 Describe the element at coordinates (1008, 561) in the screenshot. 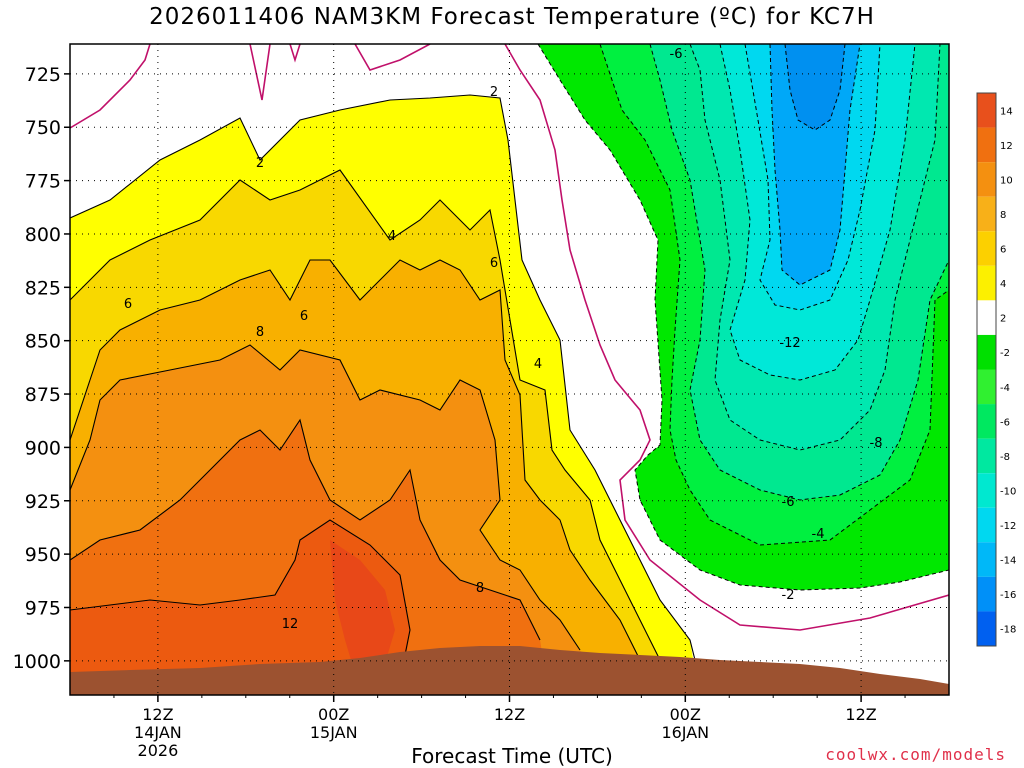

I see `colorbar-label: -14` at that location.